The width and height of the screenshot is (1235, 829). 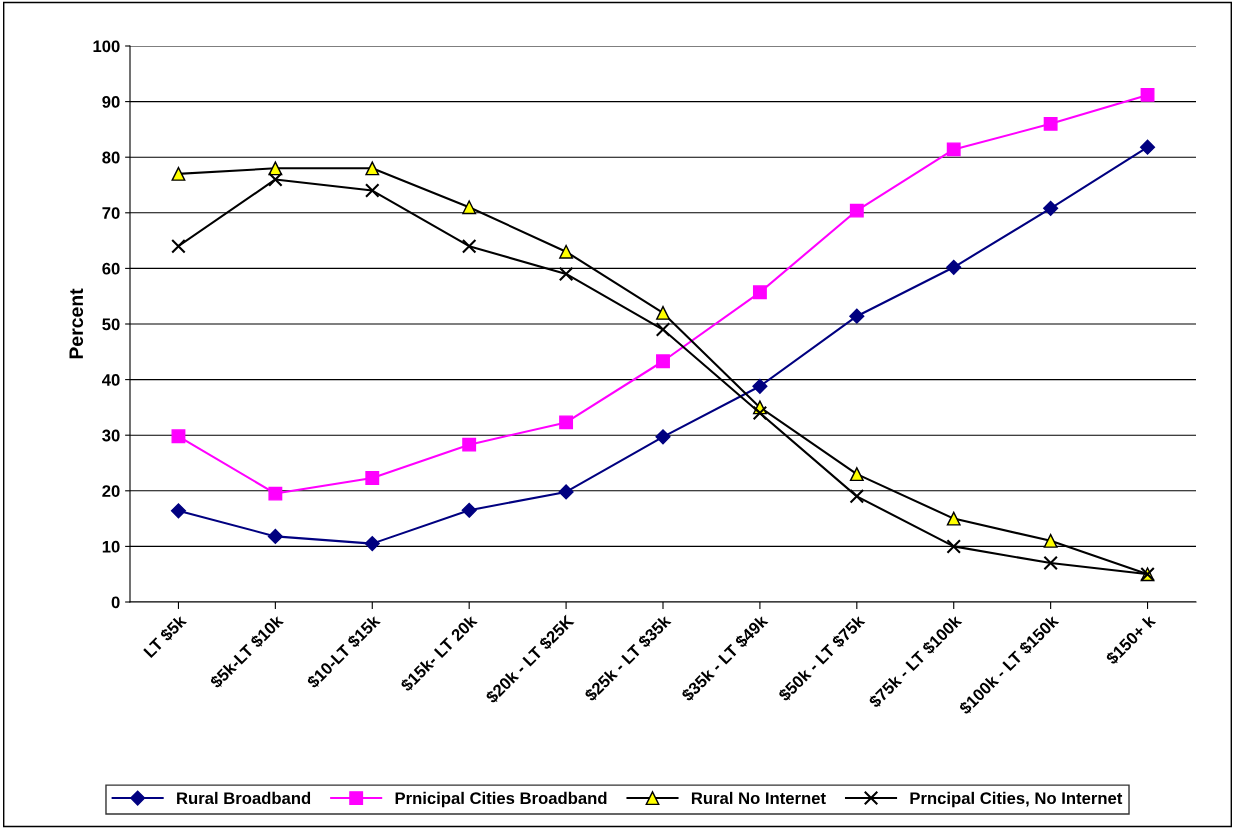 What do you see at coordinates (115, 602) in the screenshot?
I see `y-tick-label: 0` at bounding box center [115, 602].